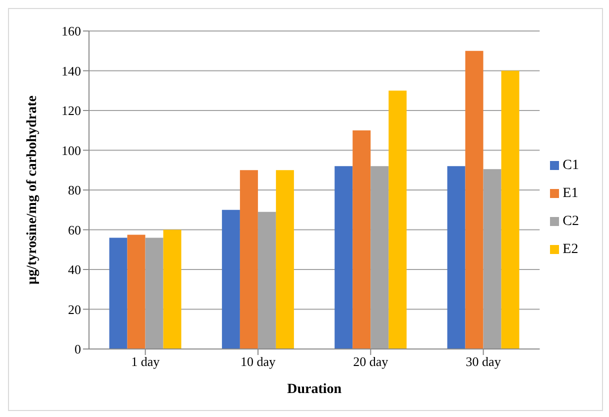 This screenshot has width=609, height=417. I want to click on y-axis-title: µg/tyrosine/mg of carbohydrate, so click(32, 190).